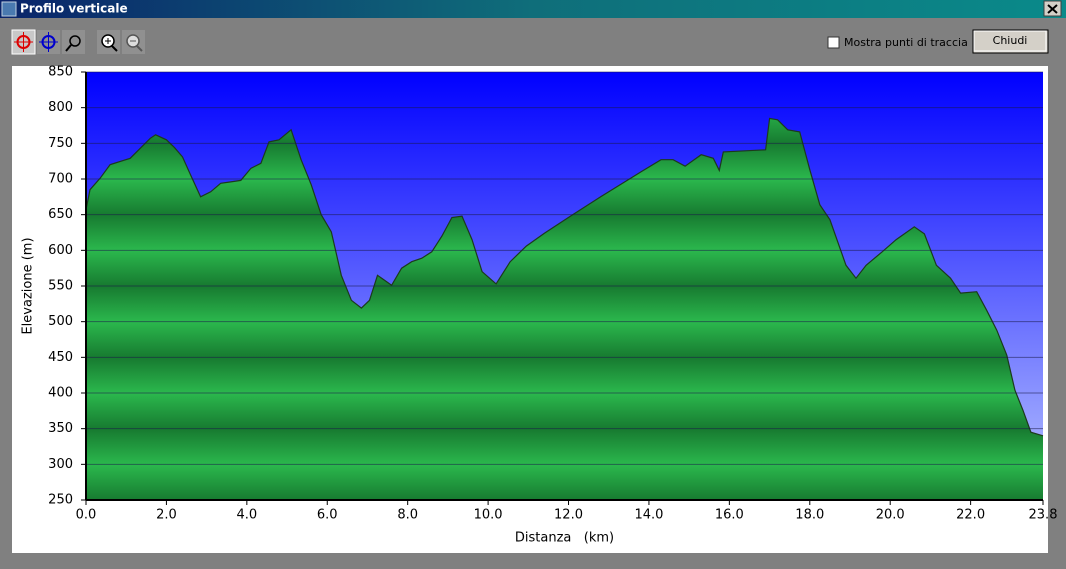 Image resolution: width=1066 pixels, height=569 pixels. I want to click on x-tick-label: 4.0, so click(246, 515).